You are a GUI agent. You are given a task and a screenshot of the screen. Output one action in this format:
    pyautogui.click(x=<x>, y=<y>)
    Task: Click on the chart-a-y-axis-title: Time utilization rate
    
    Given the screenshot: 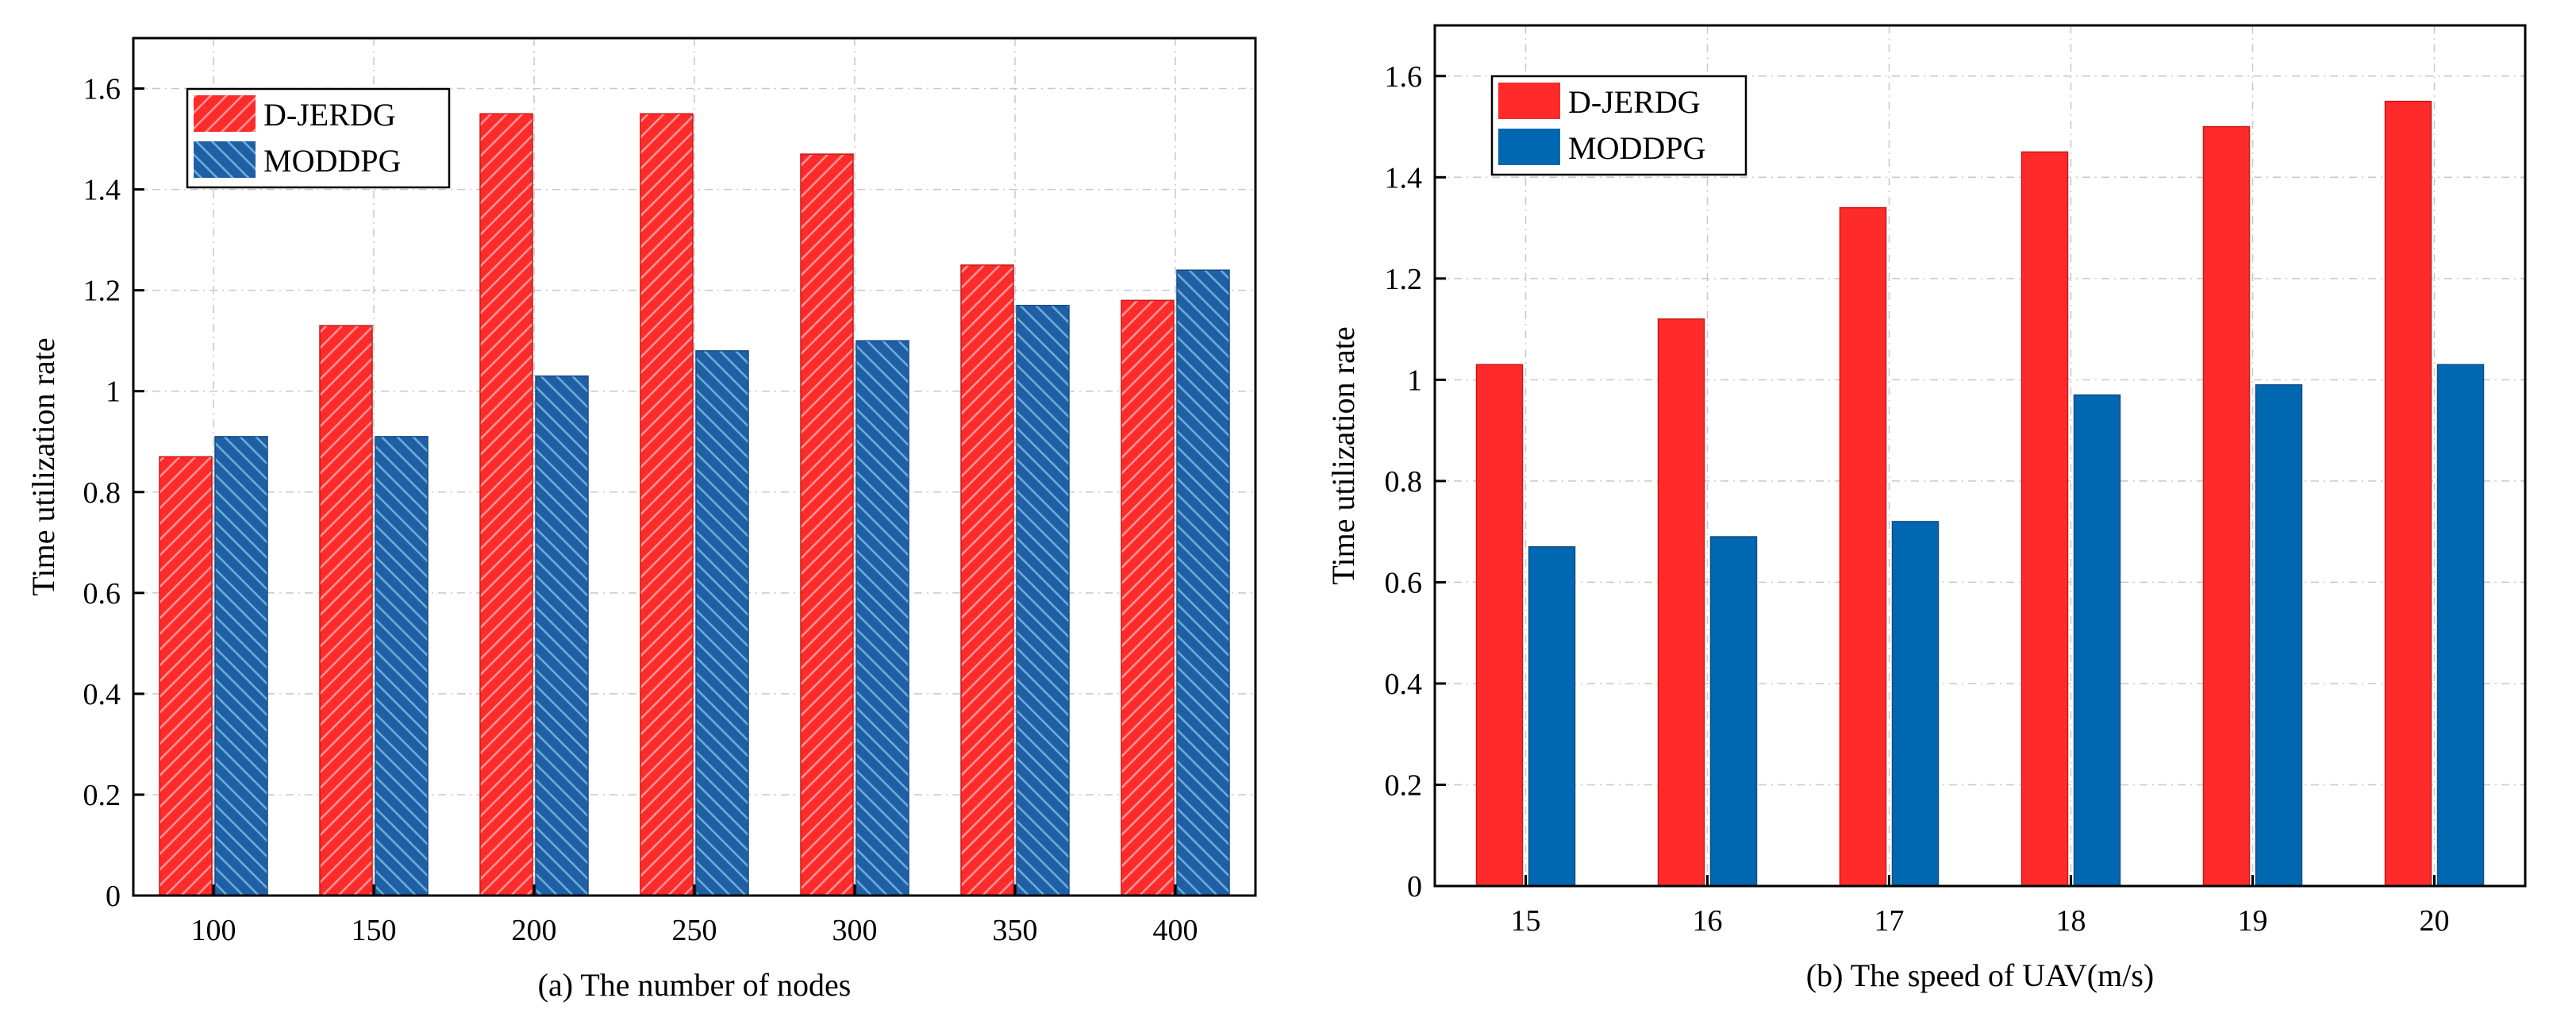 What is the action you would take?
    pyautogui.click(x=43, y=466)
    